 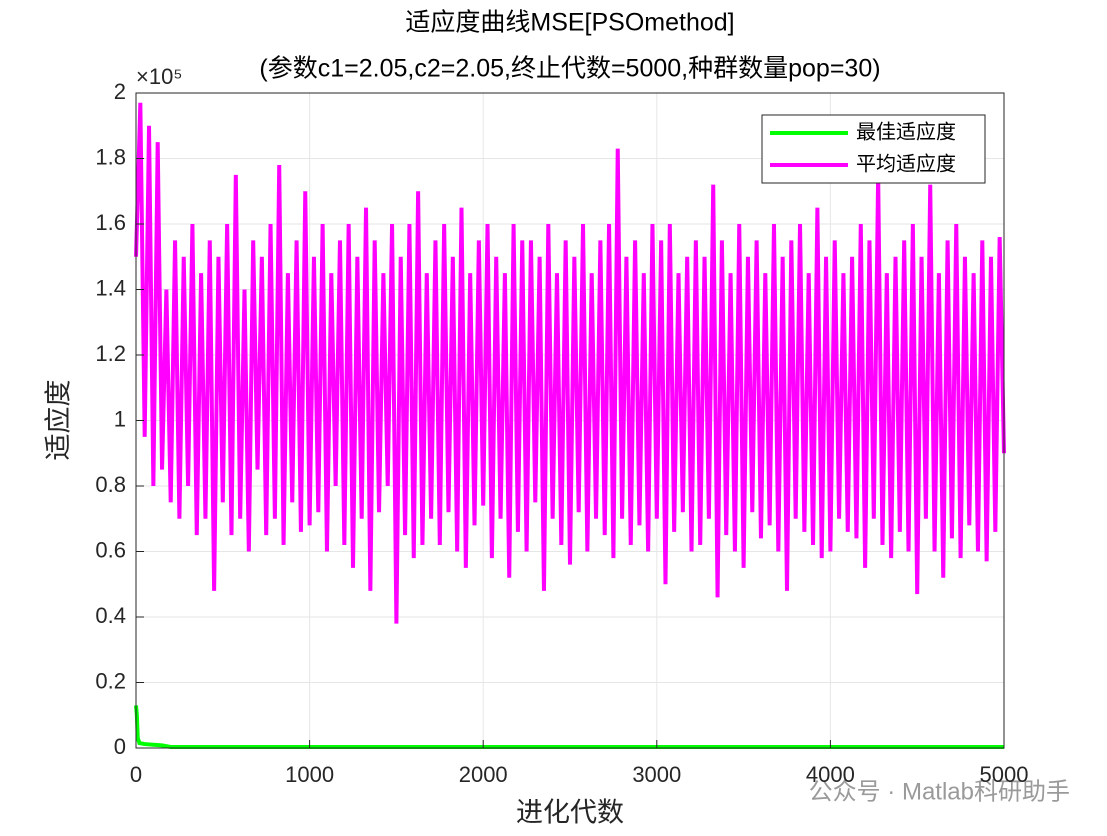 I want to click on x-tick-label: 3000, so click(x=656, y=774).